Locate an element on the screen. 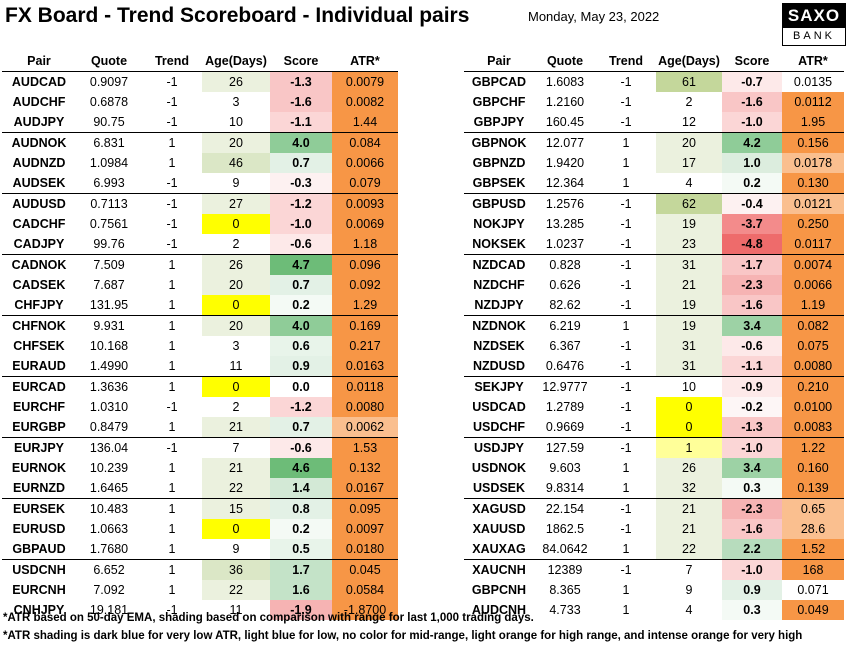 Image resolution: width=848 pixels, height=646 pixels. atr-cell: 0.0117 is located at coordinates (813, 244).